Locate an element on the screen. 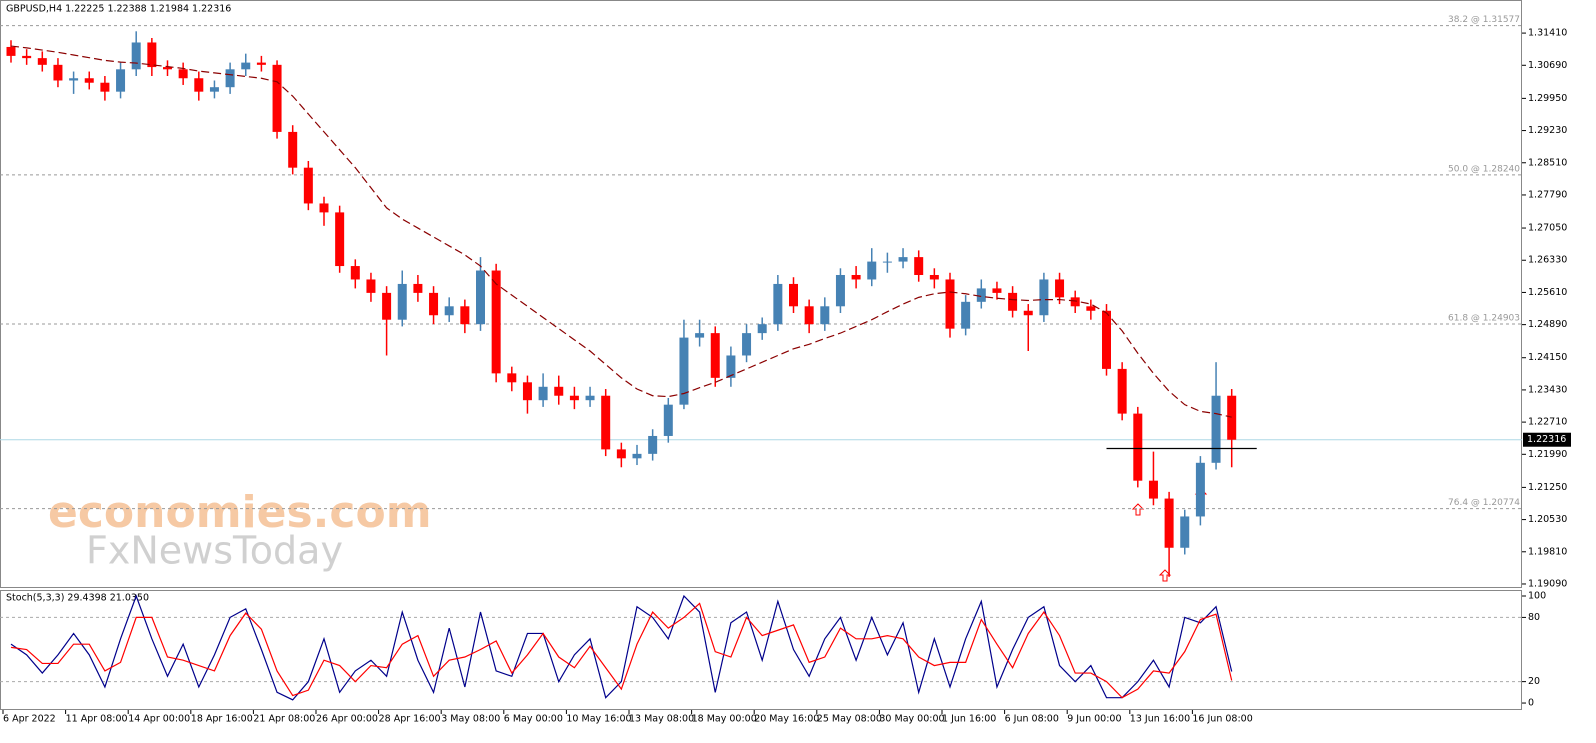 This screenshot has height=743, width=1596. y-tick-label: 1.20530 is located at coordinates (1547, 519).